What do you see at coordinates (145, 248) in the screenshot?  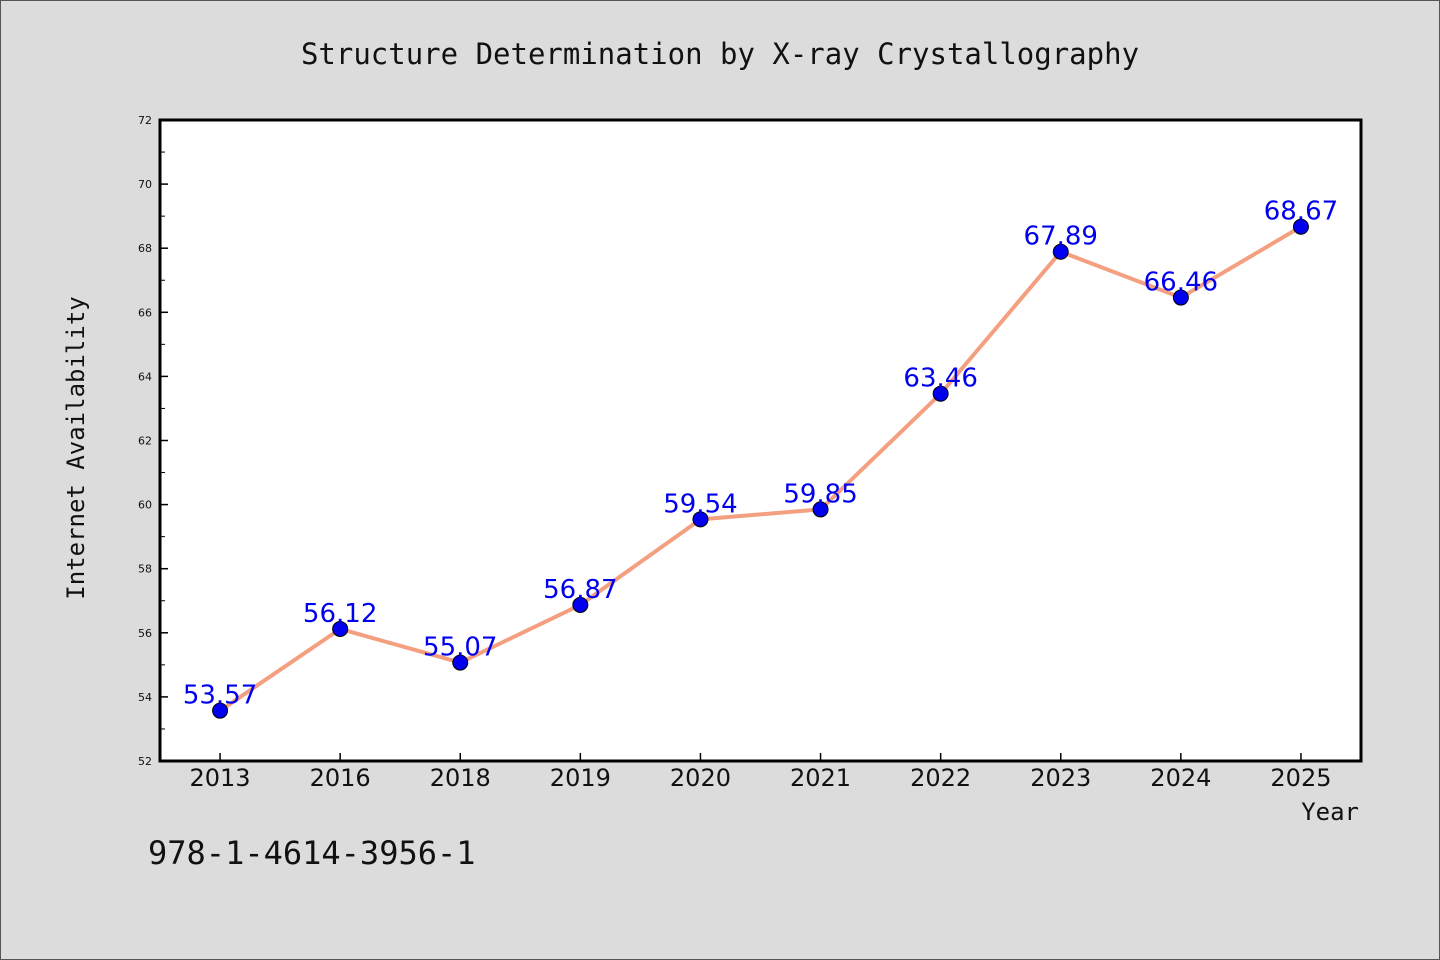 I see `y-tick-label: 68` at bounding box center [145, 248].